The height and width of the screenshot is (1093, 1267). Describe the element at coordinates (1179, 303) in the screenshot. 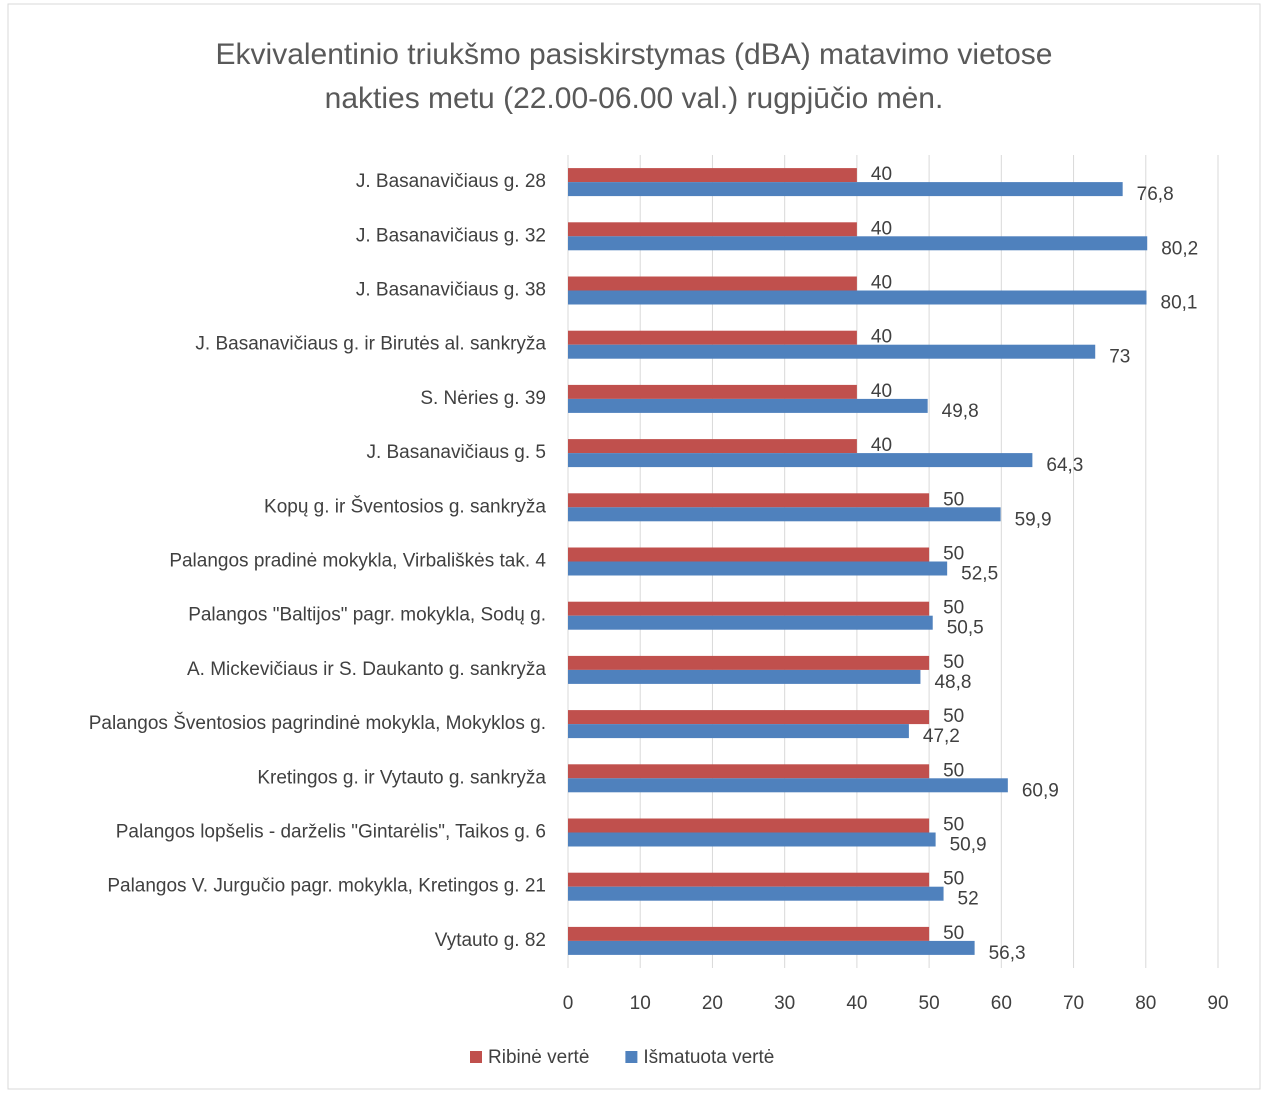

I see `data-label: 80,1` at that location.